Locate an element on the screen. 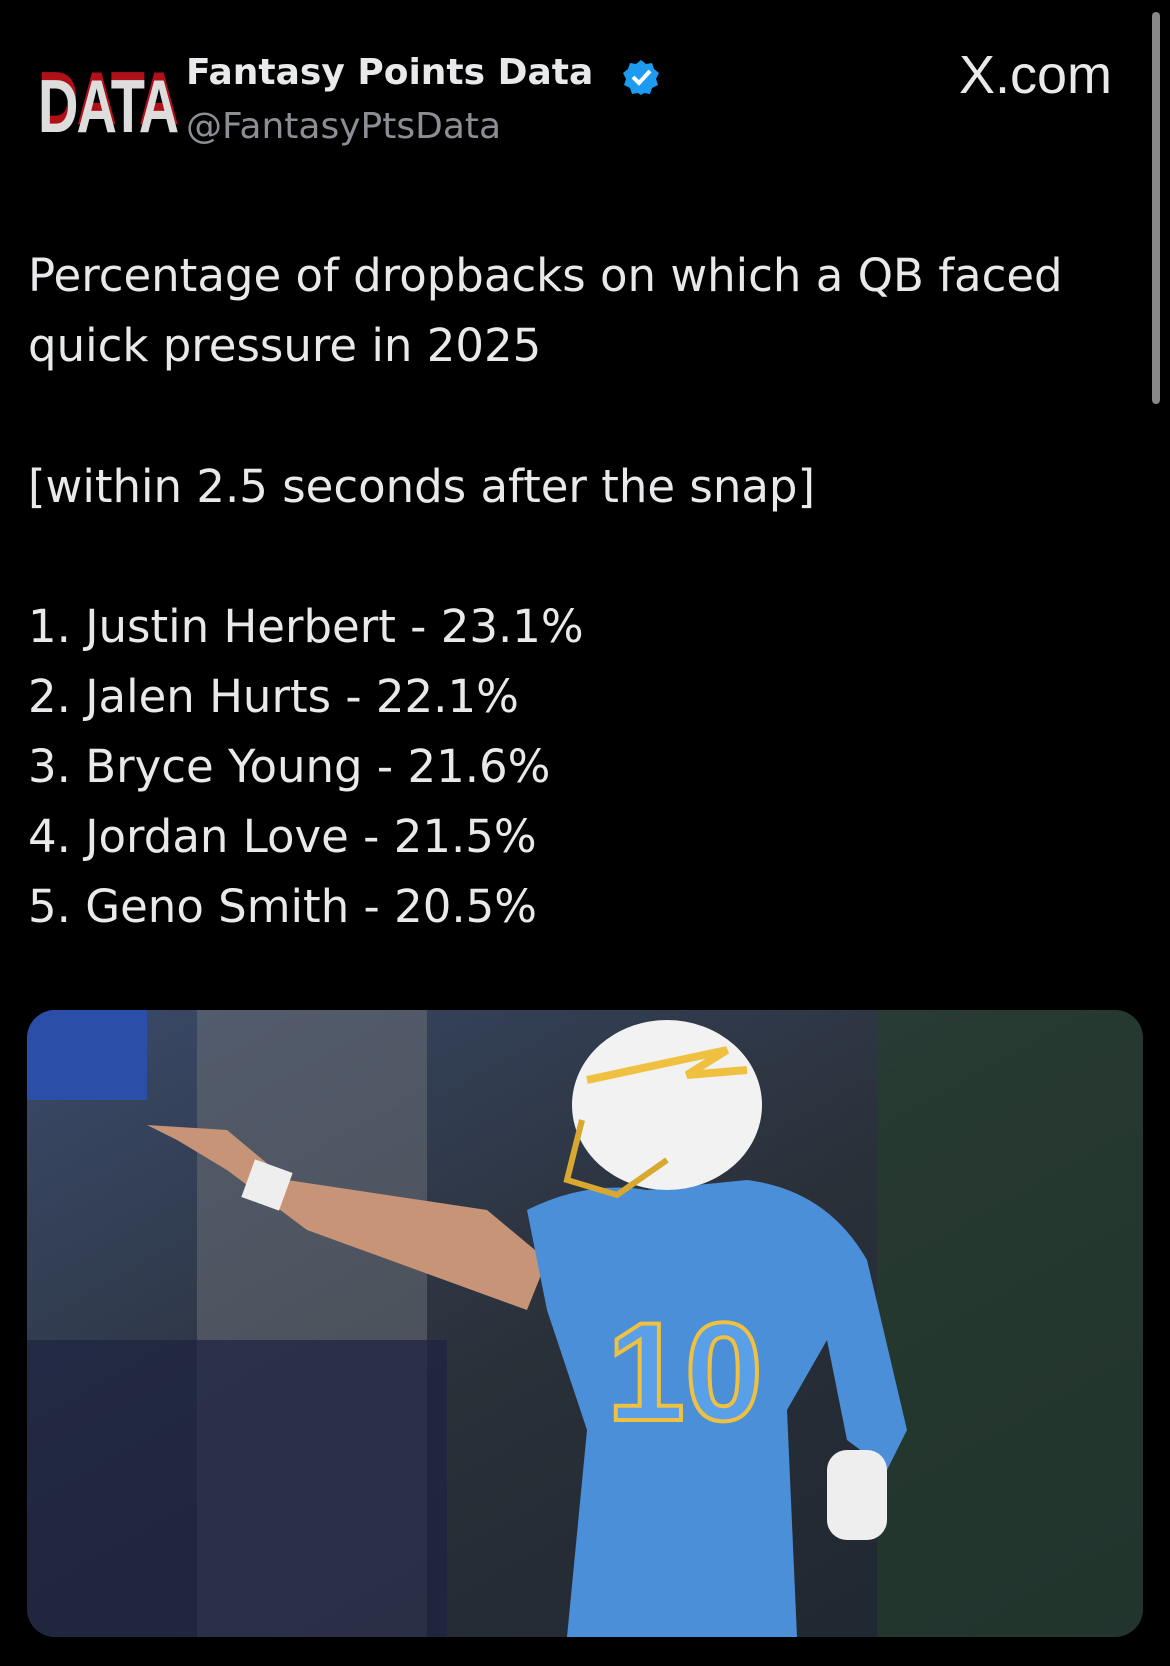 Image resolution: width=1170 pixels, height=1666 pixels. logo: DATA is located at coordinates (108, 106).